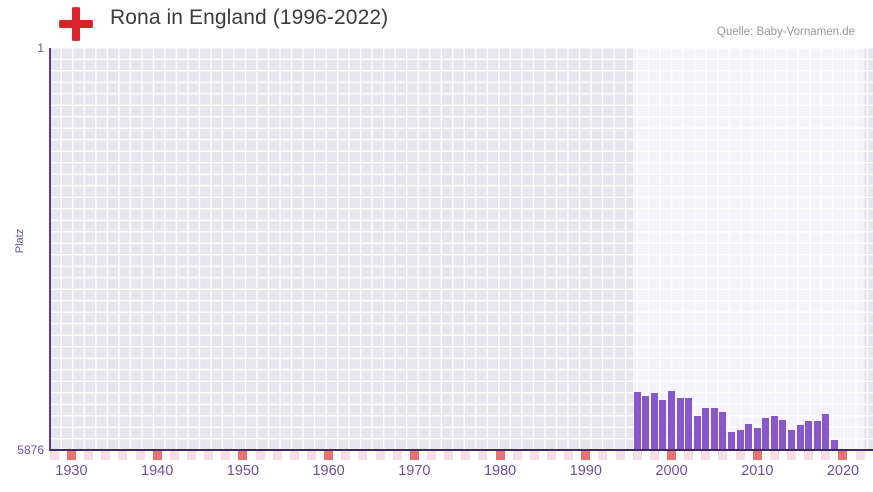 This screenshot has height=492, width=873. What do you see at coordinates (50, 249) in the screenshot?
I see `y-axis-line` at bounding box center [50, 249].